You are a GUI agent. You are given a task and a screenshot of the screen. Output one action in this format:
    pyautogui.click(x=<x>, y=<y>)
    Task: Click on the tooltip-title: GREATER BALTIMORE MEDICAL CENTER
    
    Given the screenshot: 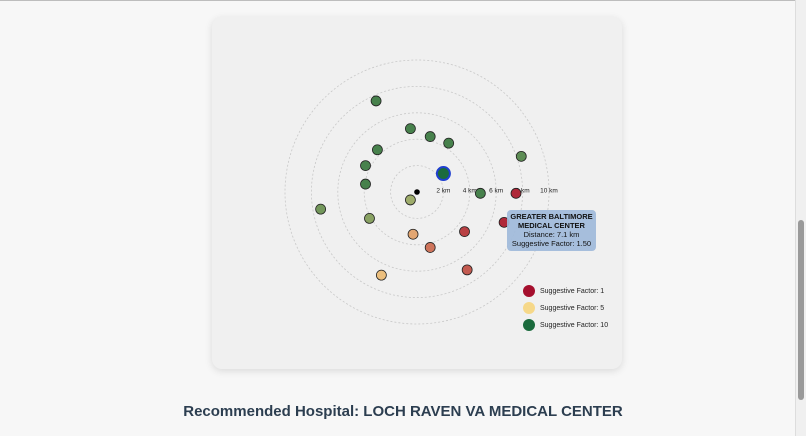 What is the action you would take?
    pyautogui.click(x=551, y=221)
    